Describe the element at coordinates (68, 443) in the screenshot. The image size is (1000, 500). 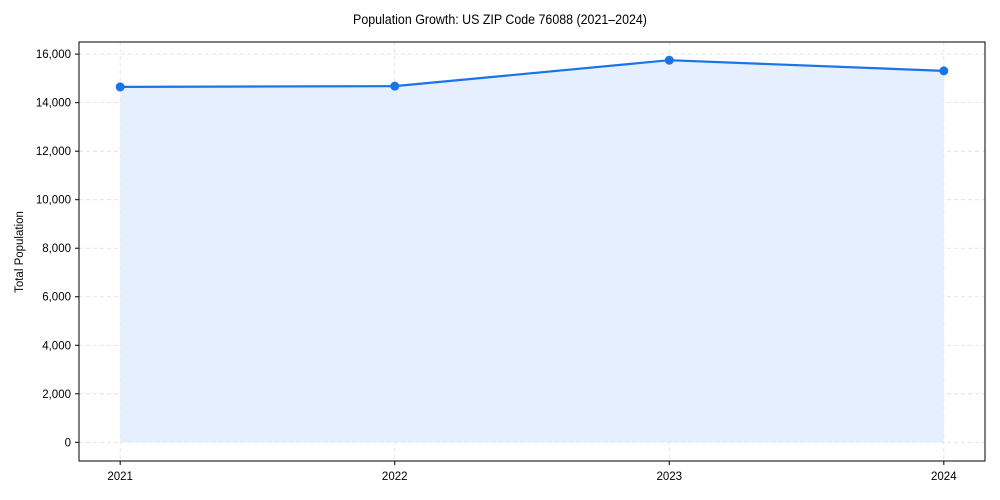
I see `y-tick-label: 0` at that location.